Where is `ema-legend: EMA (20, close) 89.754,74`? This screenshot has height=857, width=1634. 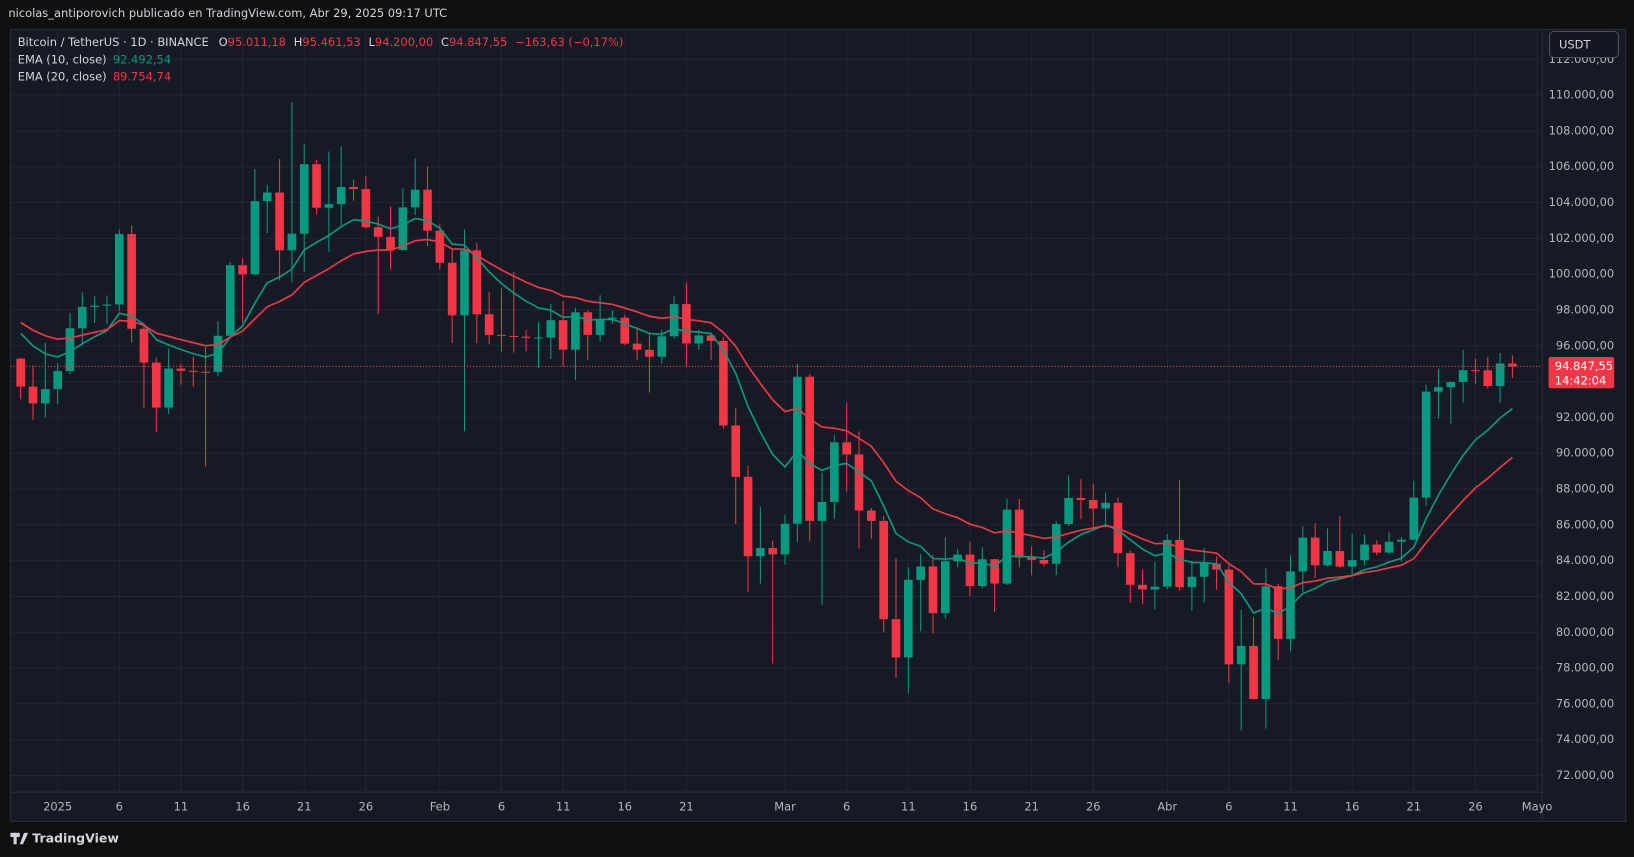 ema-legend: EMA (20, close) 89.754,74 is located at coordinates (94, 76).